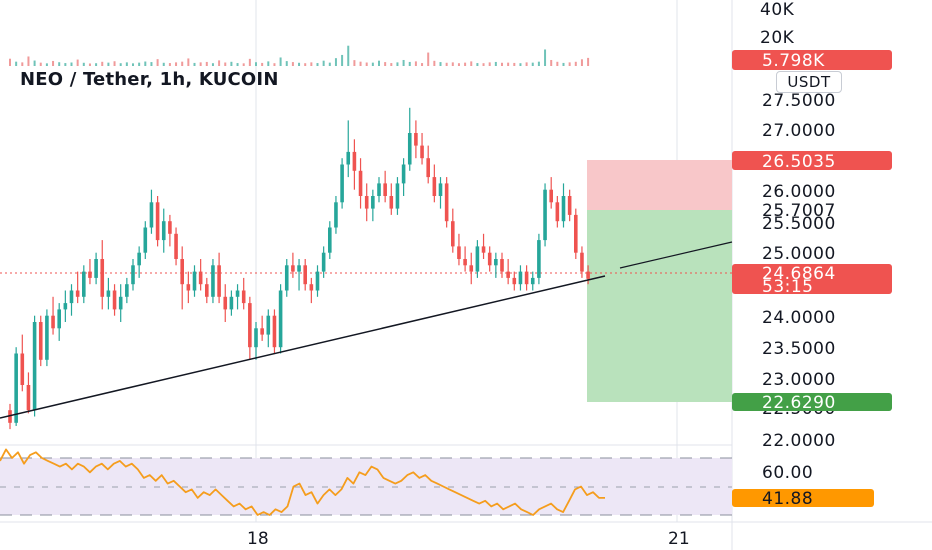  I want to click on time-label-18: 18, so click(258, 539).